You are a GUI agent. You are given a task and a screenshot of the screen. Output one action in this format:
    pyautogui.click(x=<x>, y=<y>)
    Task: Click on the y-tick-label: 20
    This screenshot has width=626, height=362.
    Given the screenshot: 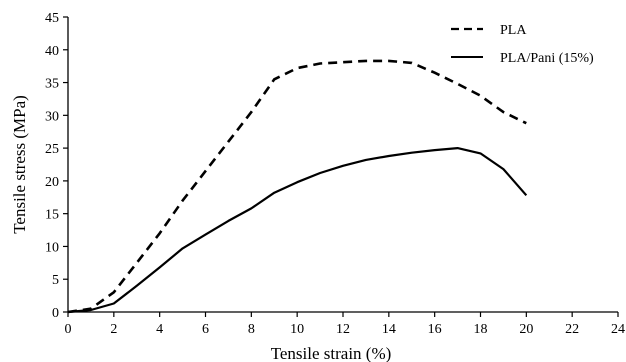 What is the action you would take?
    pyautogui.click(x=52, y=182)
    